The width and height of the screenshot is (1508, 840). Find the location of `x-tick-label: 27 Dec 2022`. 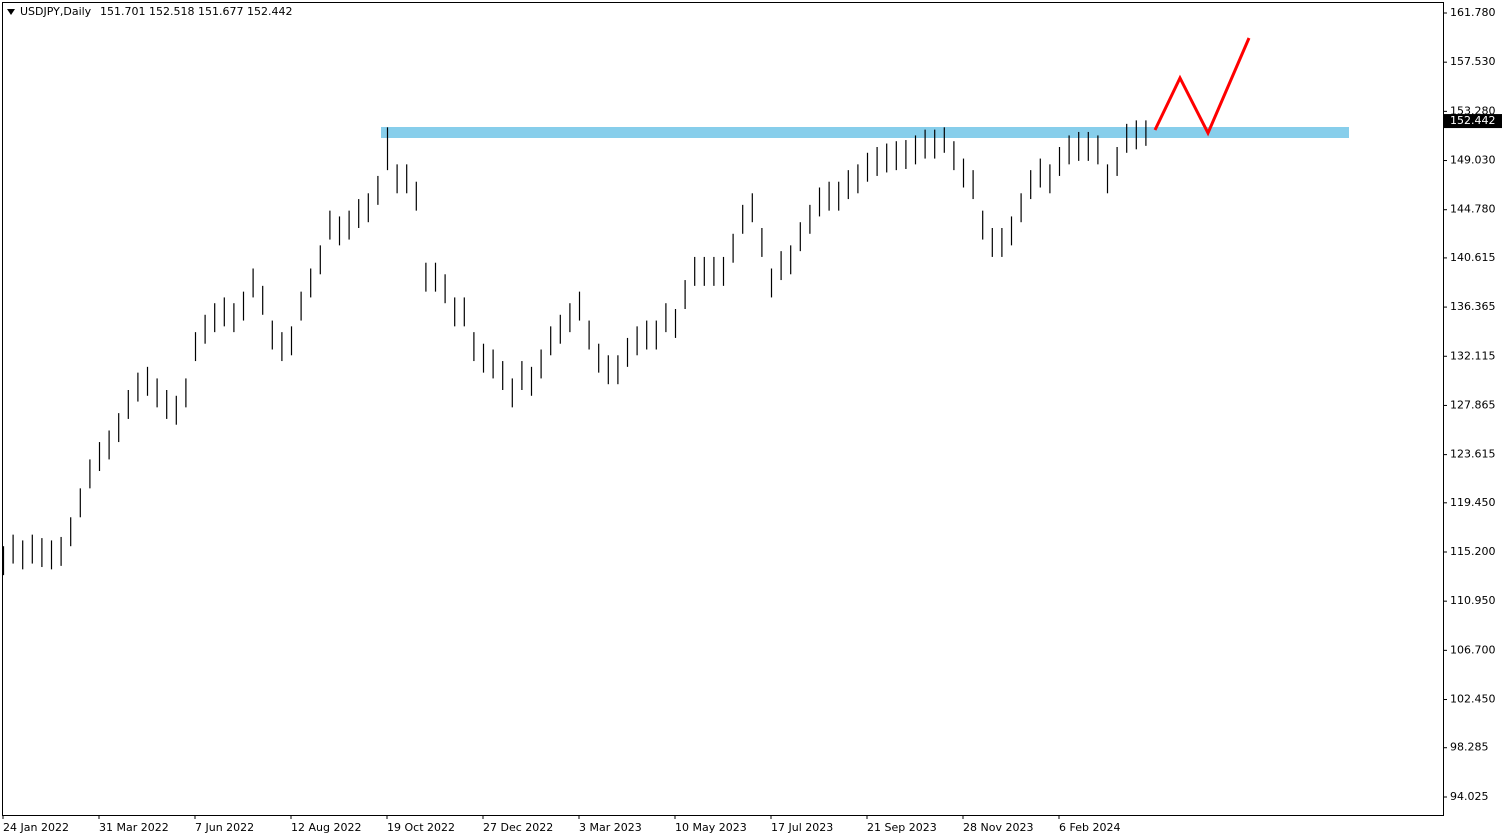

x-tick-label: 27 Dec 2022 is located at coordinates (518, 827).